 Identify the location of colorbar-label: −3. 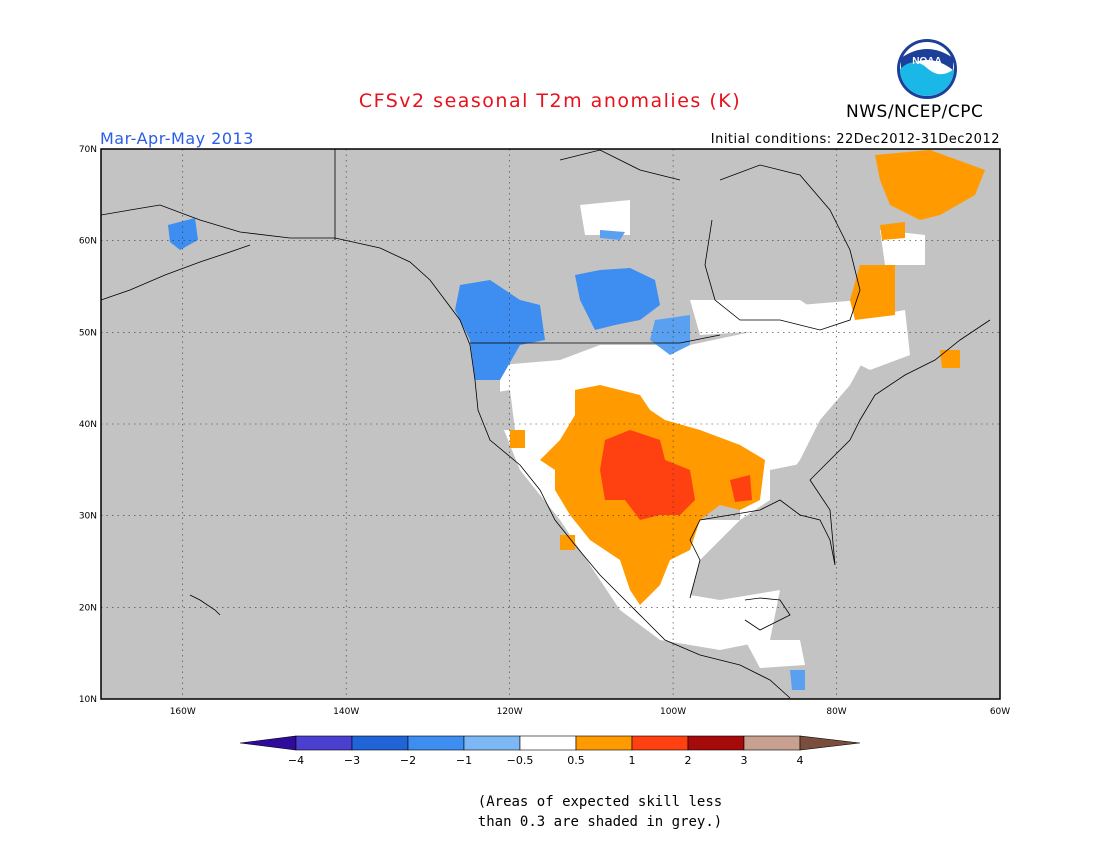
(352, 760).